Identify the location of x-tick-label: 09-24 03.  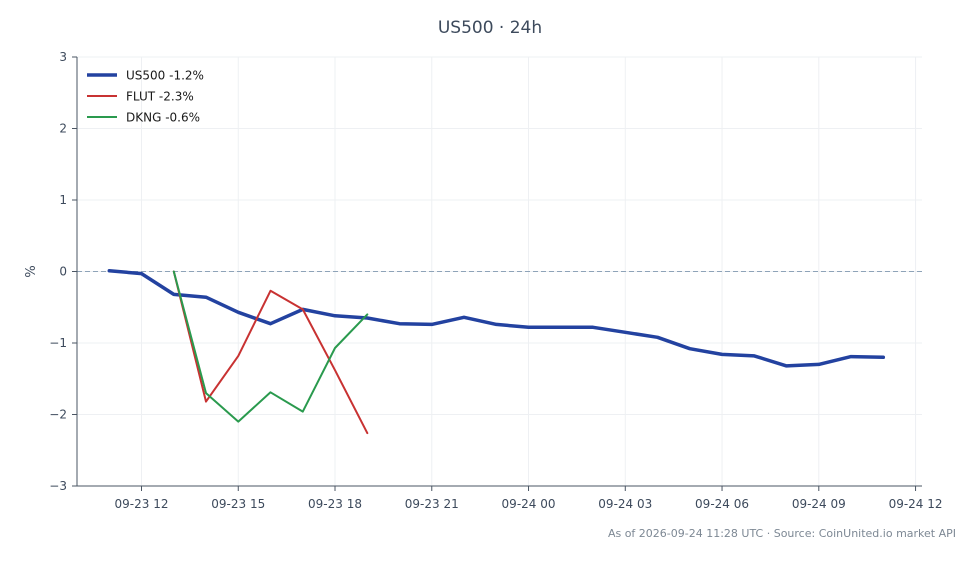
(625, 504).